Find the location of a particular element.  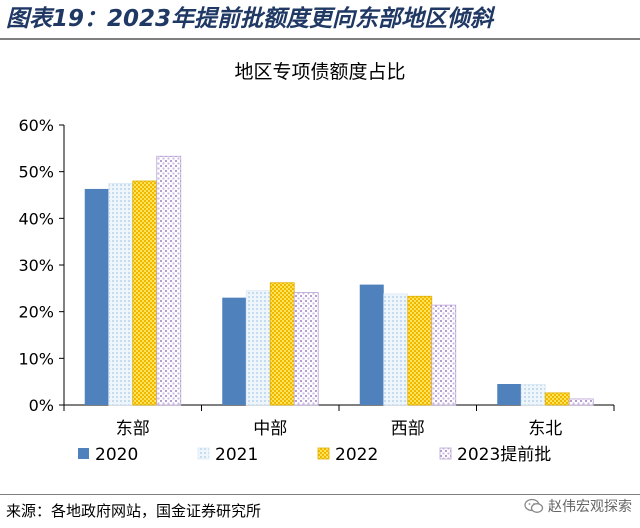

bar-2023提前批-西部 is located at coordinates (444, 355).